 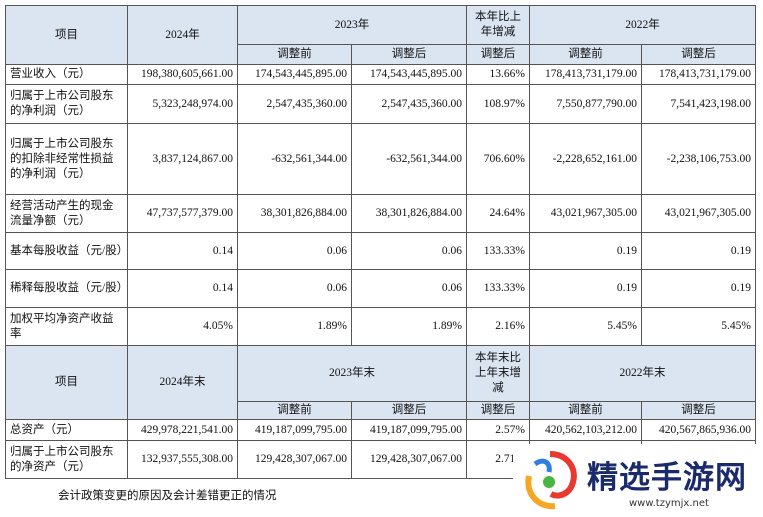 What do you see at coordinates (585, 159) in the screenshot?
I see `data-cell: -2,228,652,161.00` at bounding box center [585, 159].